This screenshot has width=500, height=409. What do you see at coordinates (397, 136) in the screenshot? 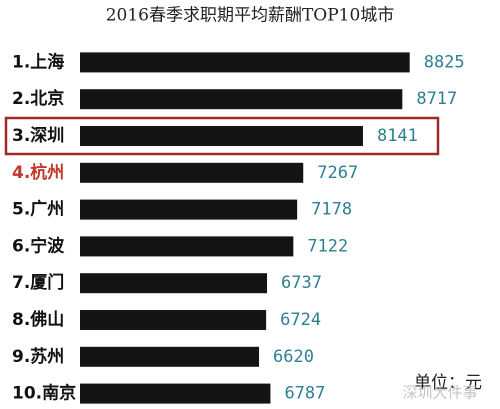
I see `value-label: 8141` at bounding box center [397, 136].